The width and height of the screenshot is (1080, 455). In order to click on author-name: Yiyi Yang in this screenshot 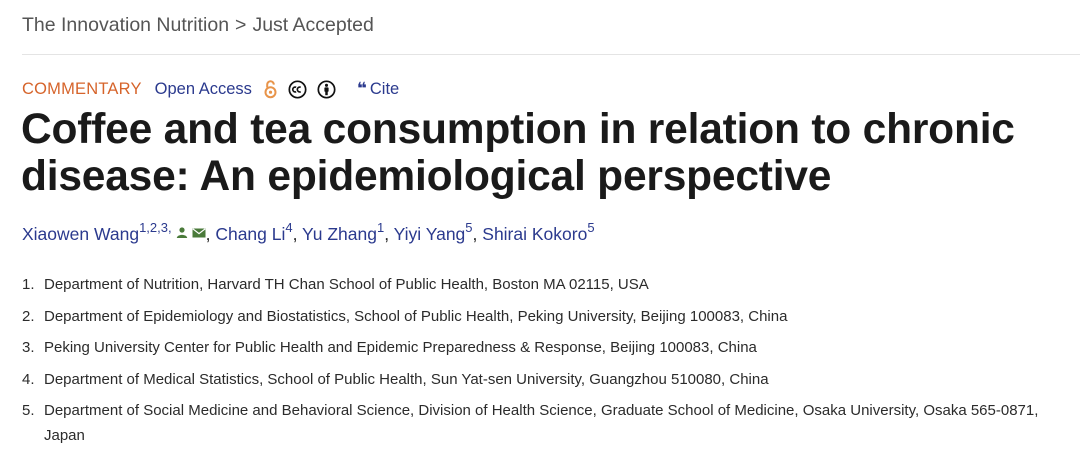, I will do `click(429, 234)`.